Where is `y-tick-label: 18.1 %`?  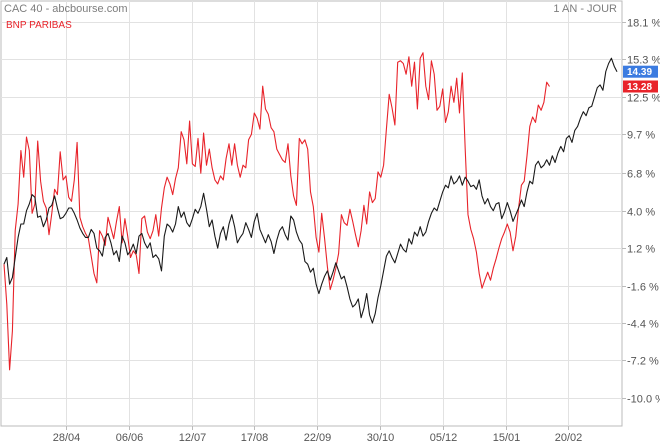 y-tick-label: 18.1 % is located at coordinates (643, 24).